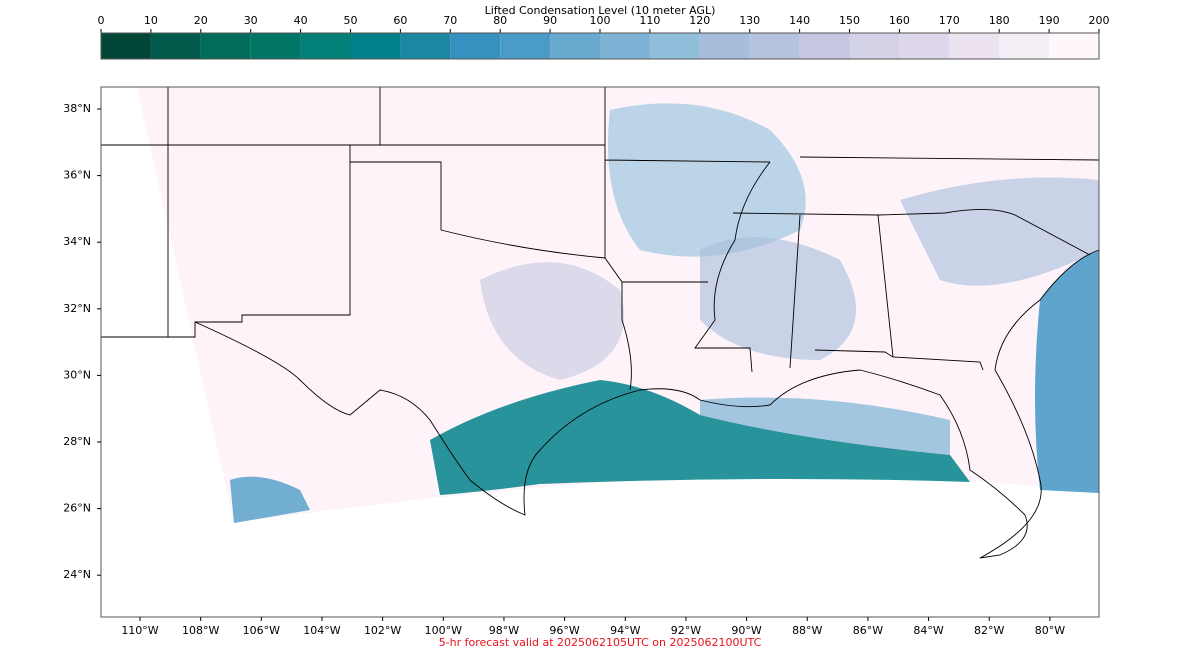  What do you see at coordinates (807, 630) in the screenshot?
I see `lon-tick-label: 88°W` at bounding box center [807, 630].